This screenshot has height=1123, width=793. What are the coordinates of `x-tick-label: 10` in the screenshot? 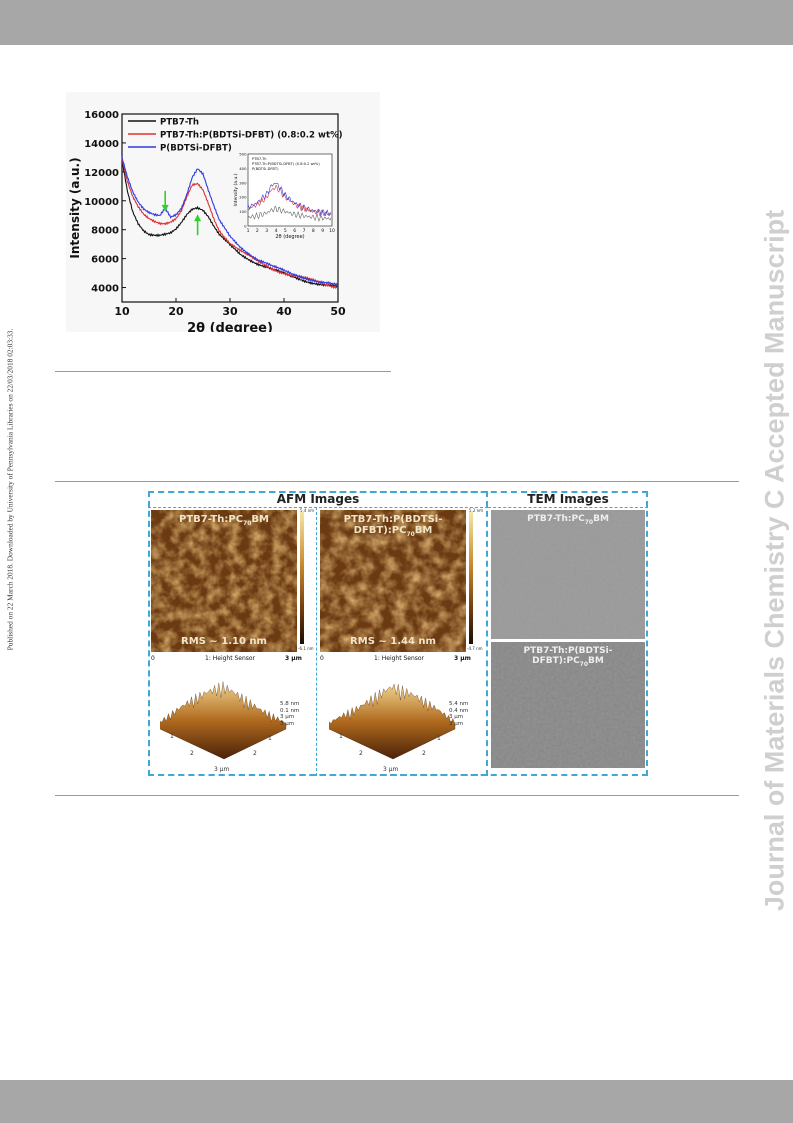 It's located at (122, 311).